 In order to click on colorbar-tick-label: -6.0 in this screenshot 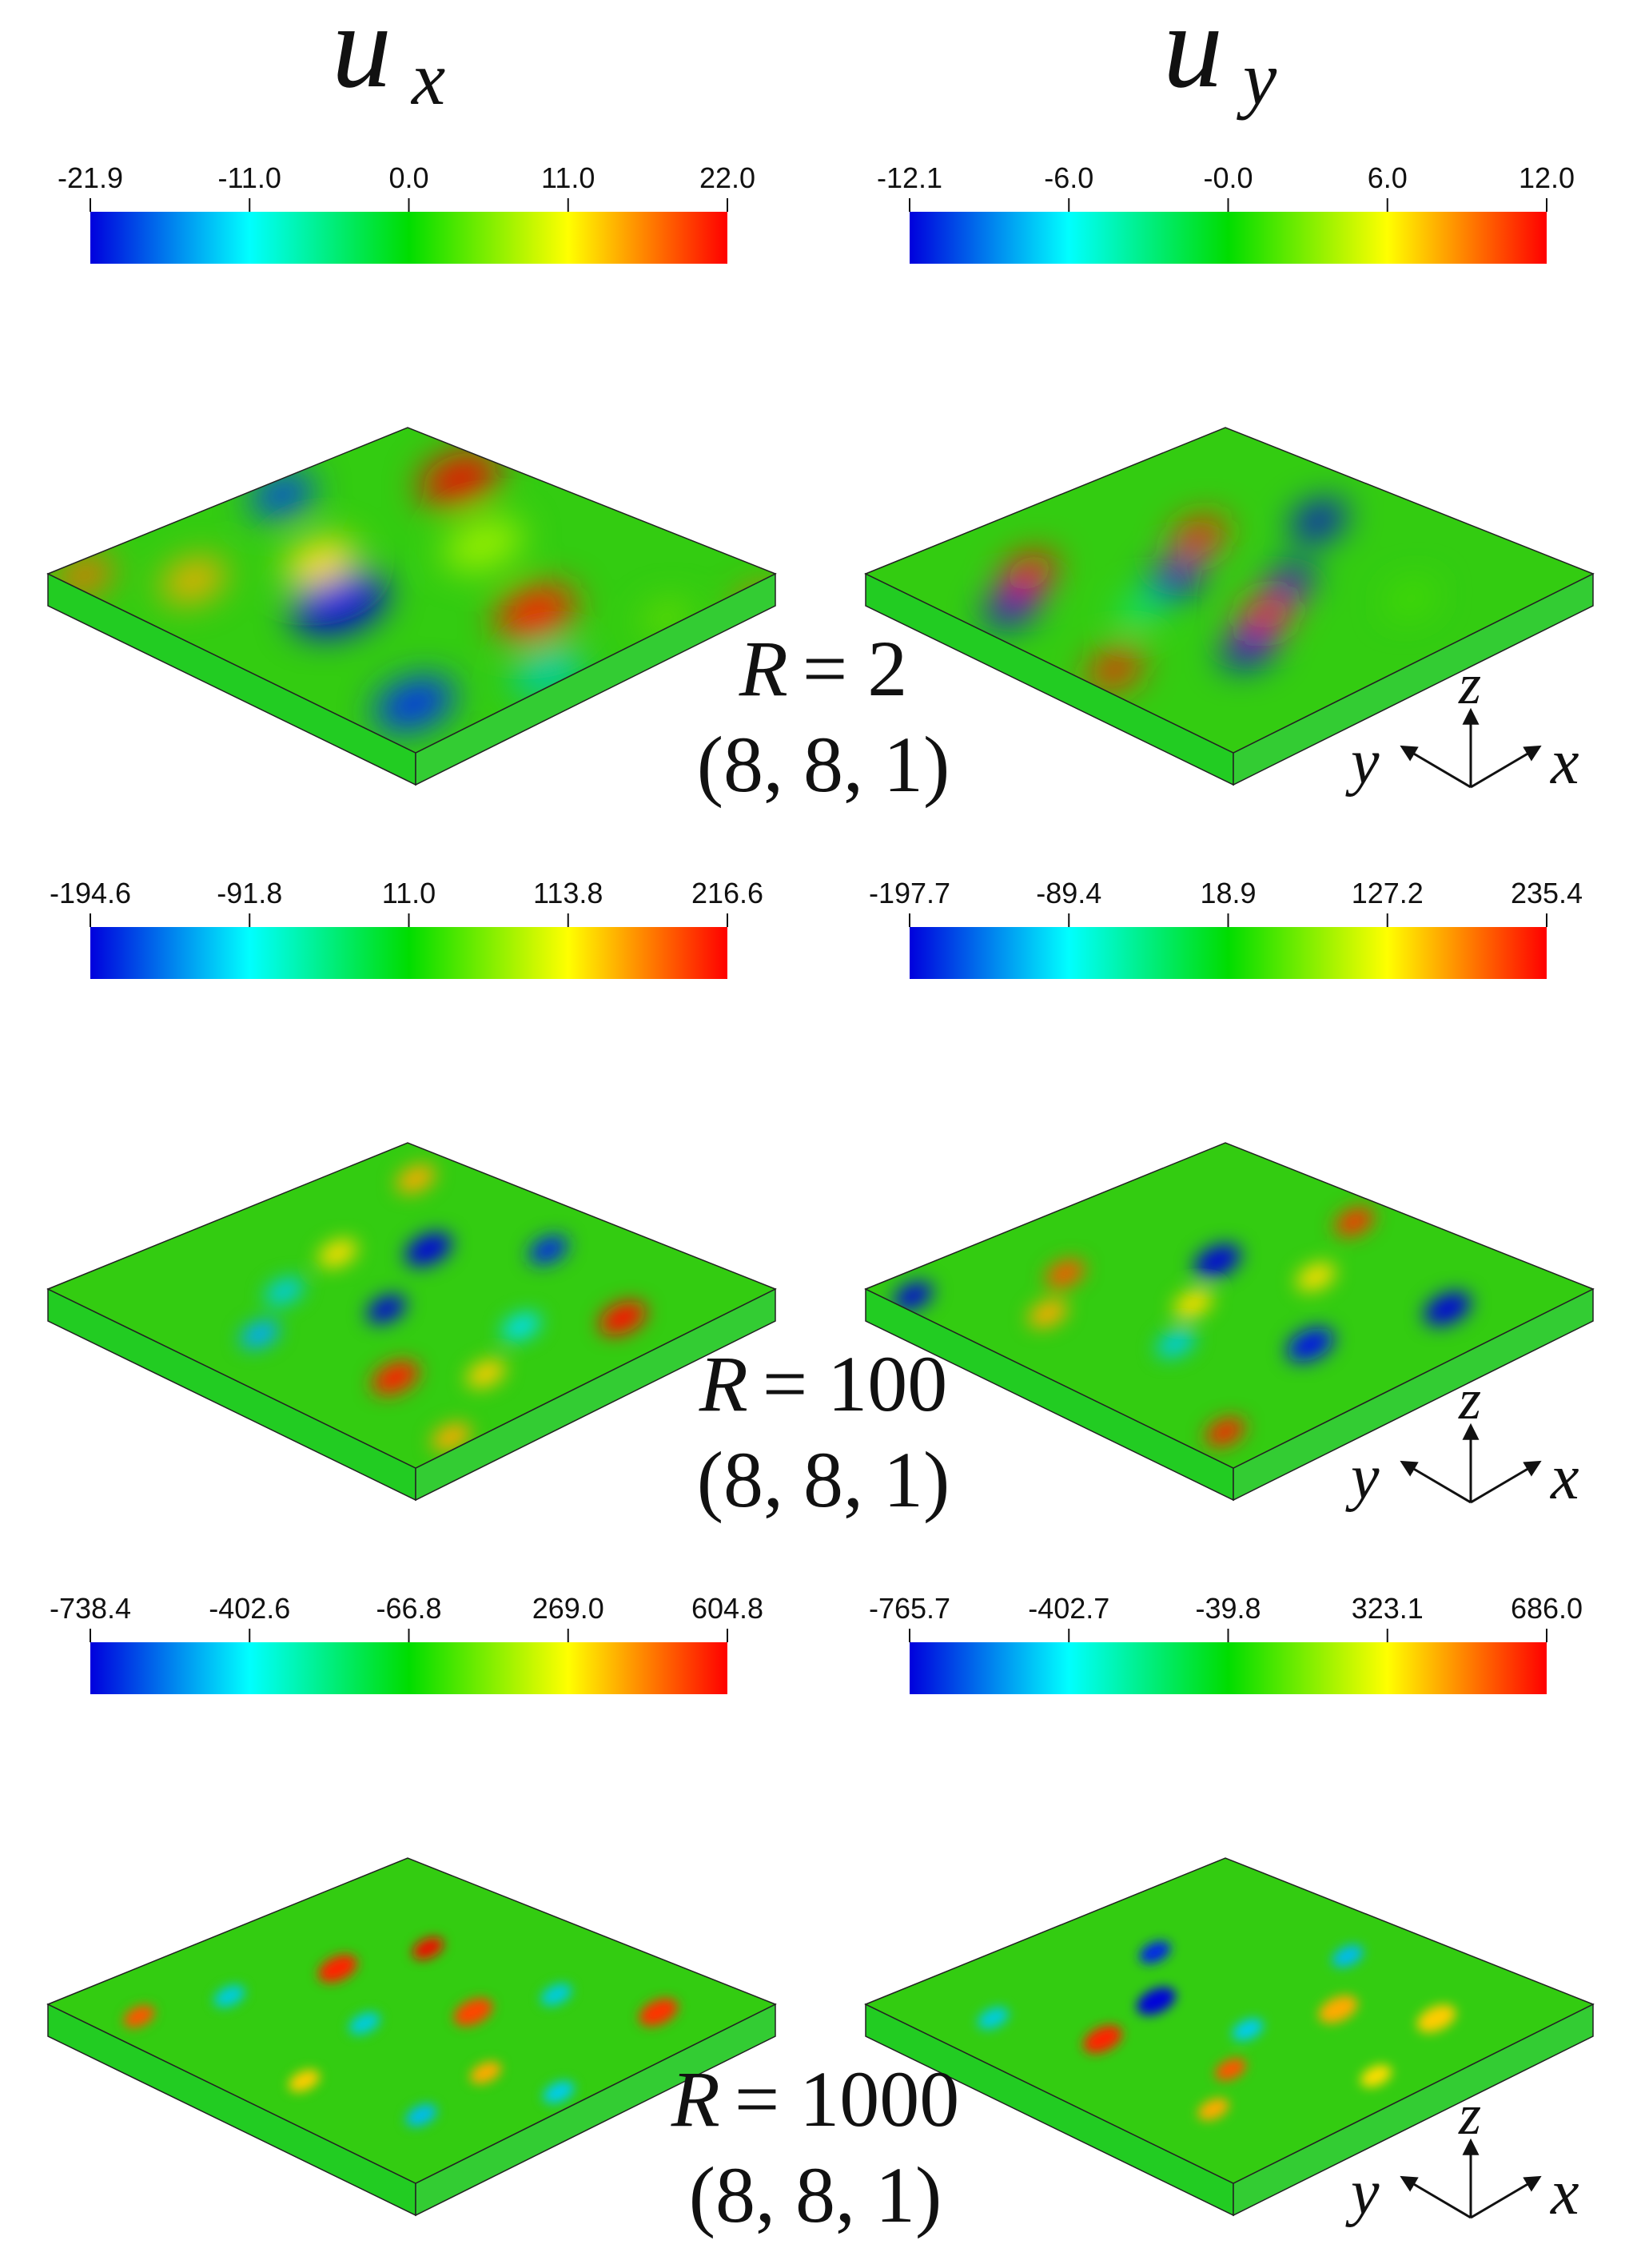, I will do `click(1069, 177)`.